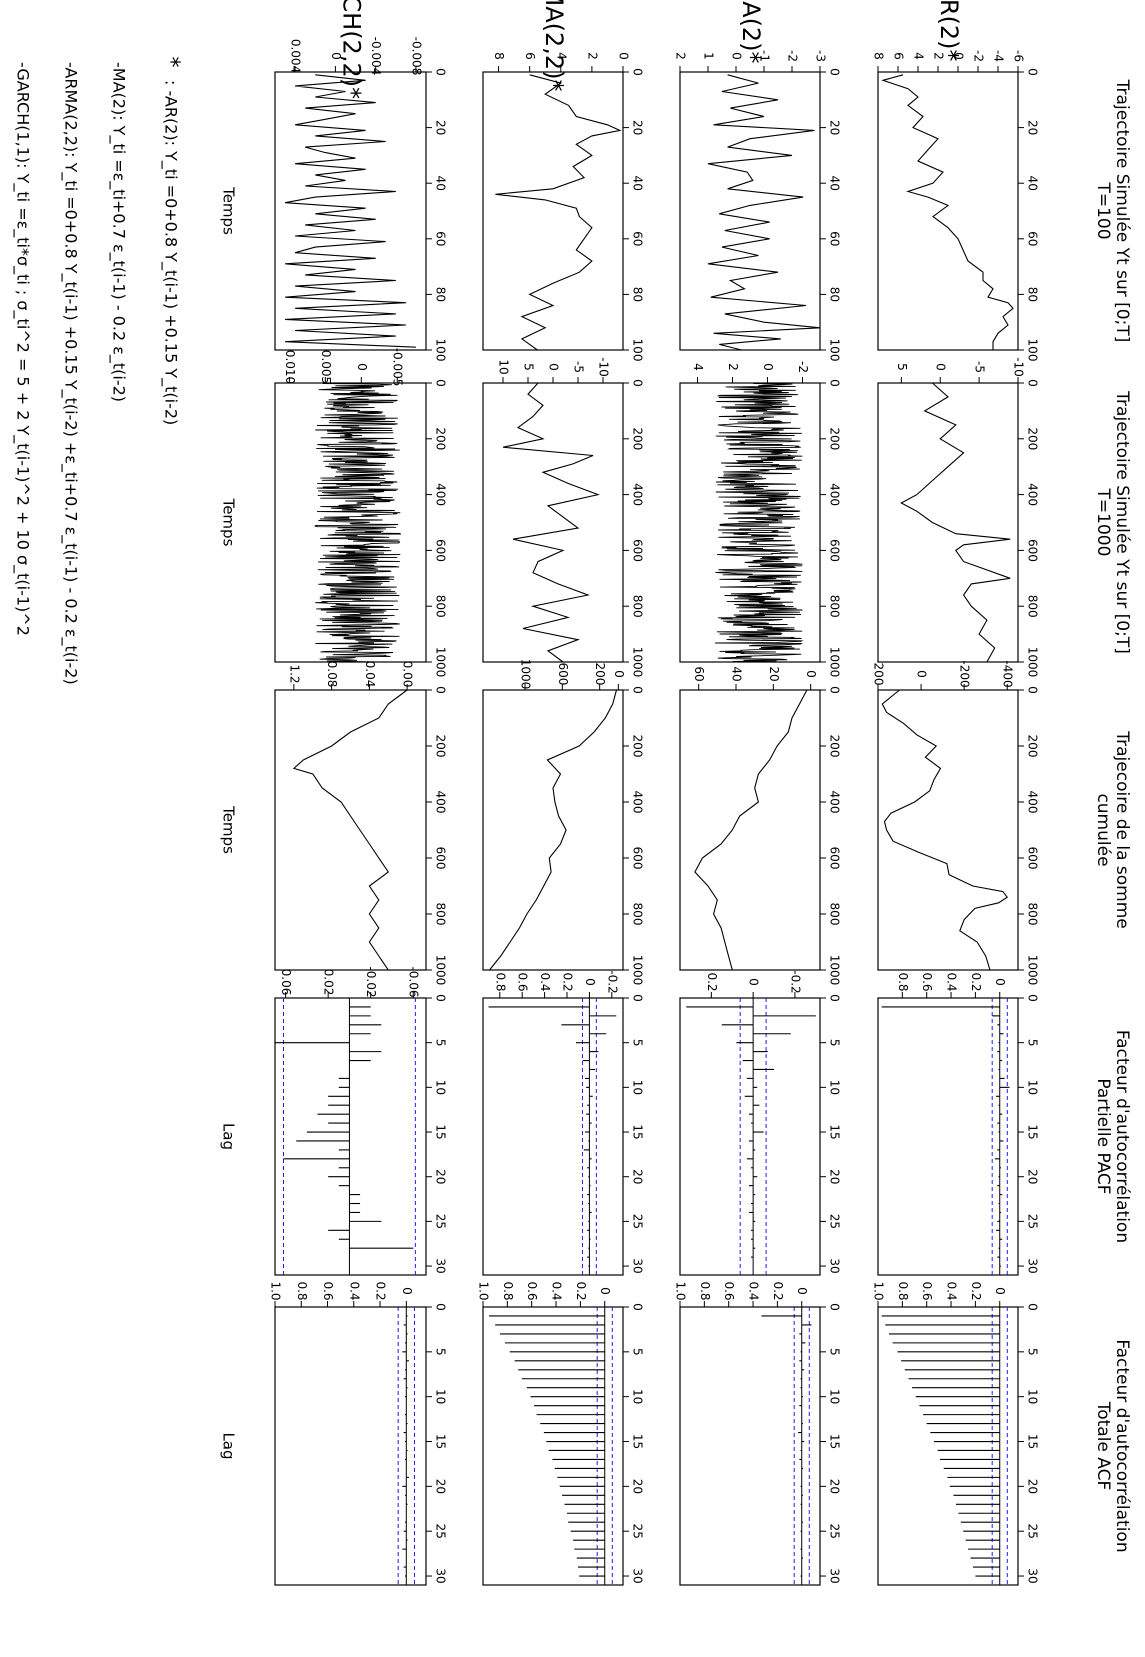  Describe the element at coordinates (958, 1124) in the screenshot. I see `panel-ar-2-pacf: 0 5 10 15 20 25 30 0 0.2 0.4 0.6 0.8` at that location.